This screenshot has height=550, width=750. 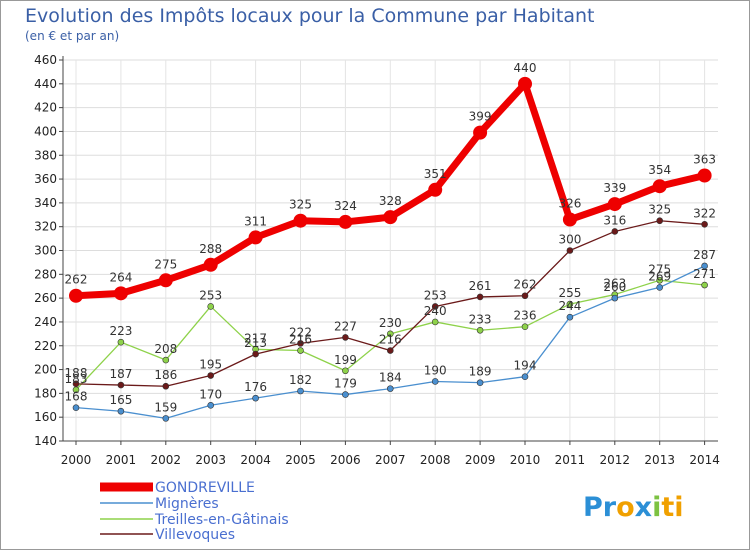 What do you see at coordinates (614, 284) in the screenshot?
I see `data-label-treilles-en-gatinais: 263` at bounding box center [614, 284].